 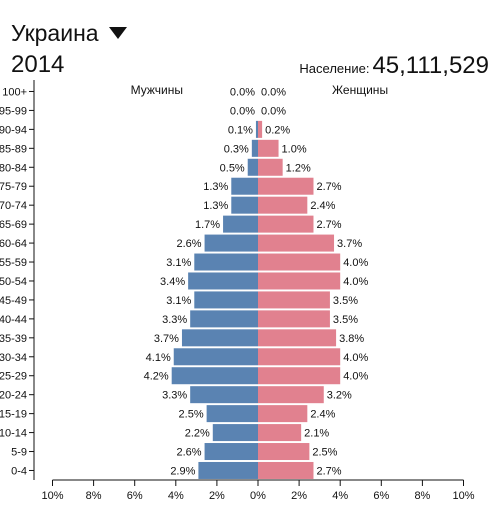 I want to click on data-label-male: 2.9%, so click(x=182, y=471).